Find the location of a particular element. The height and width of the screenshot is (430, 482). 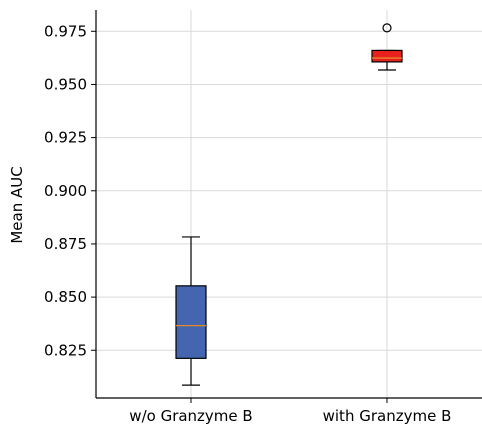

y-tick-label: 0.975 is located at coordinates (65, 31).